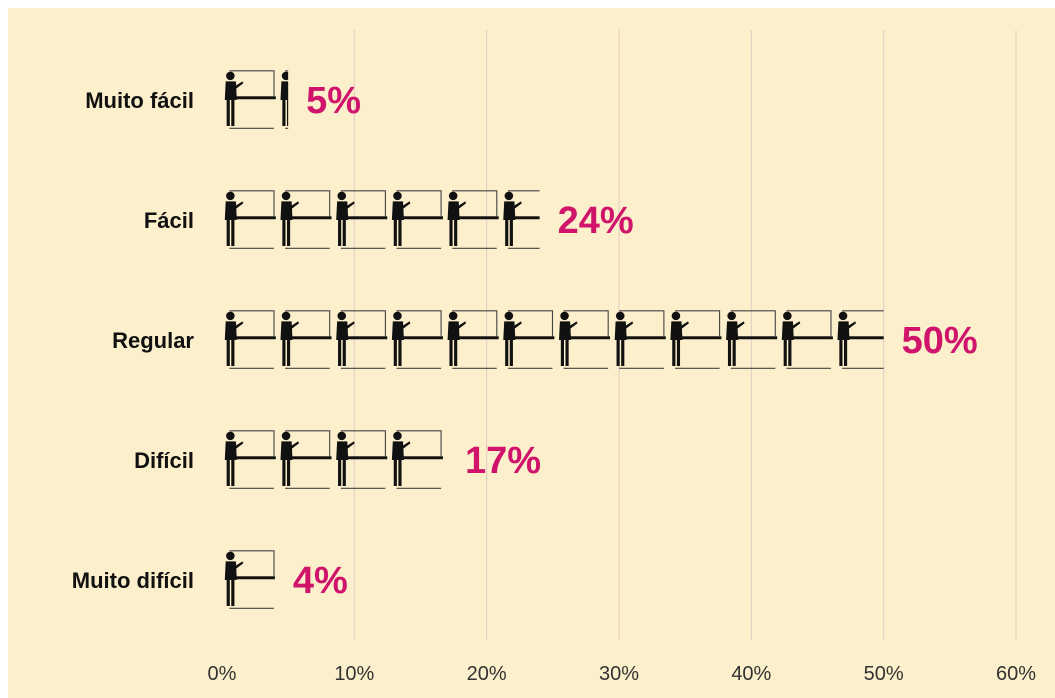  I want to click on category-label: Muito difícil, so click(133, 580).